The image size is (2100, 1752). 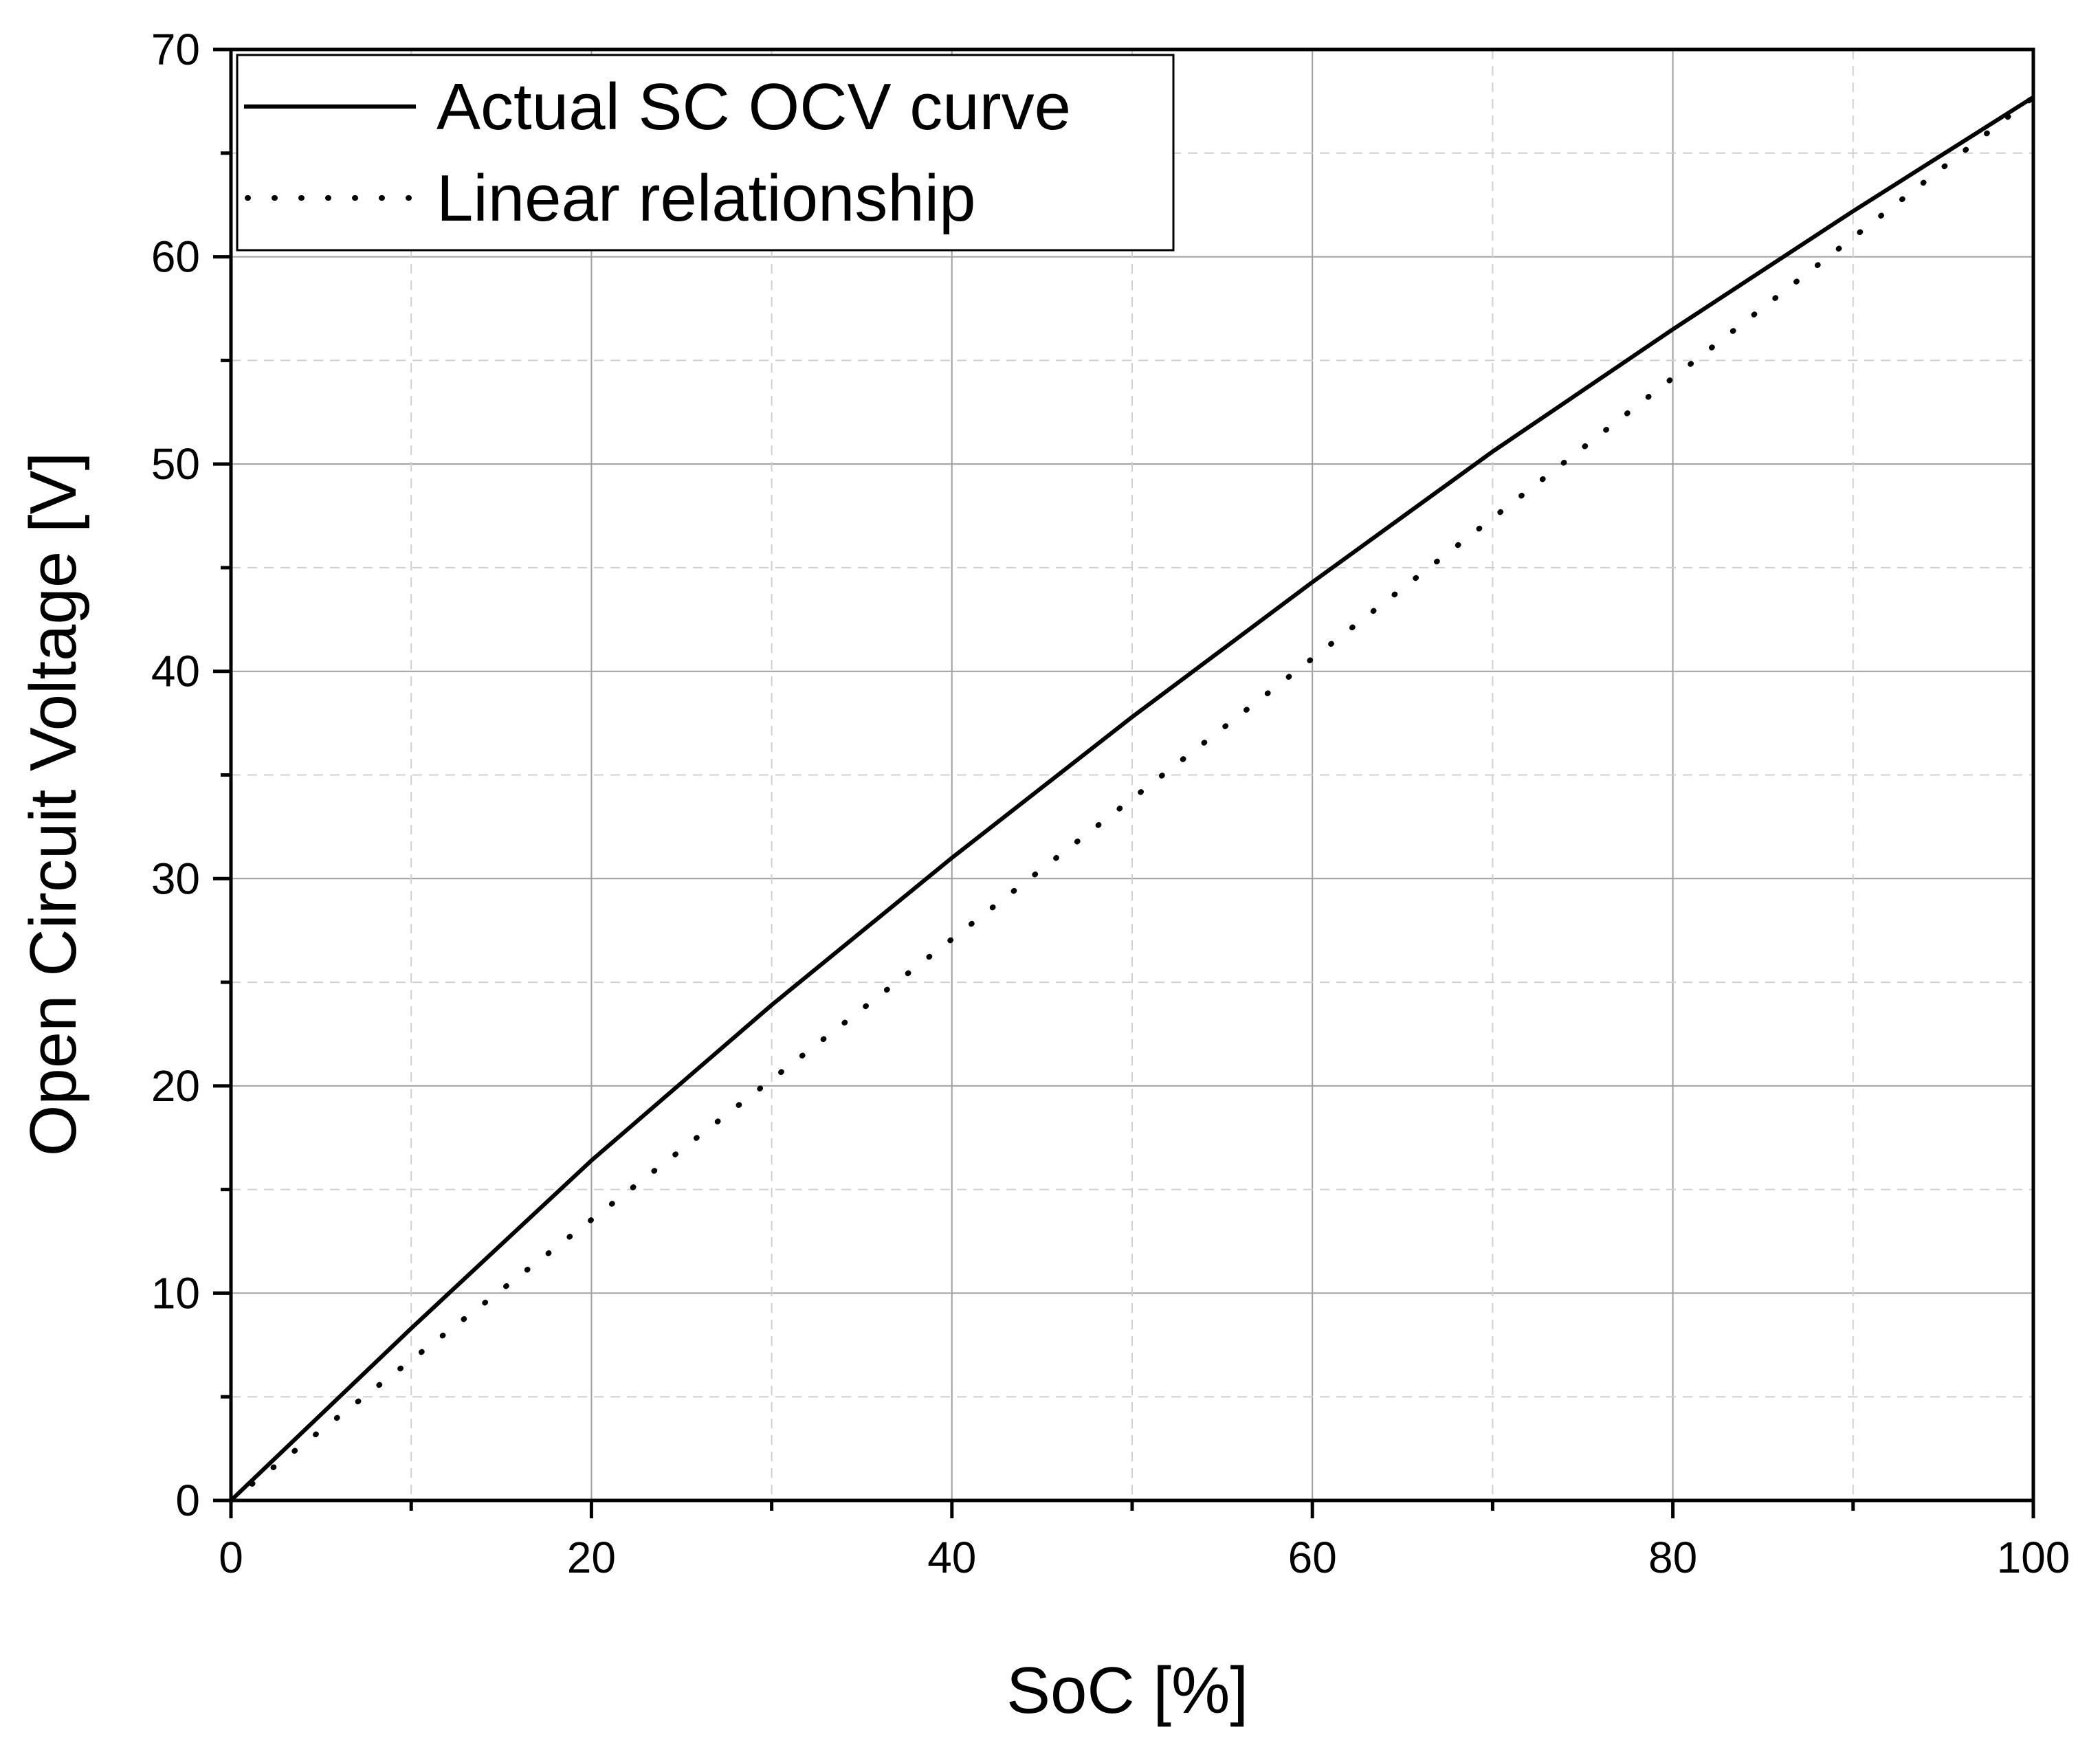 I want to click on x-tick-label: 60, so click(x=1312, y=1557).